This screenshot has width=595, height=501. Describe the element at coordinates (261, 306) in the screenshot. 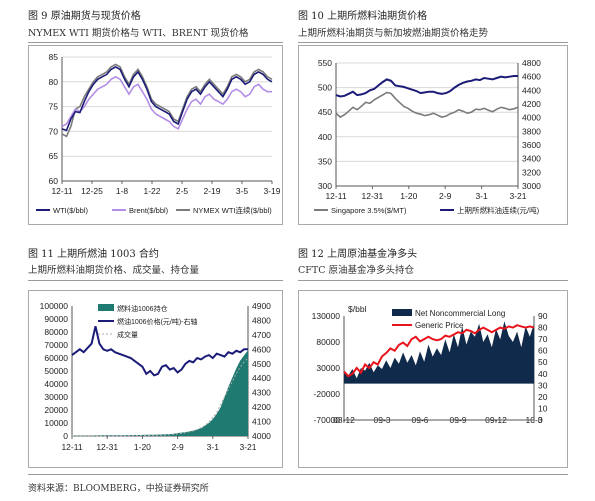

I see `c11-y2tick-9: 4900` at that location.